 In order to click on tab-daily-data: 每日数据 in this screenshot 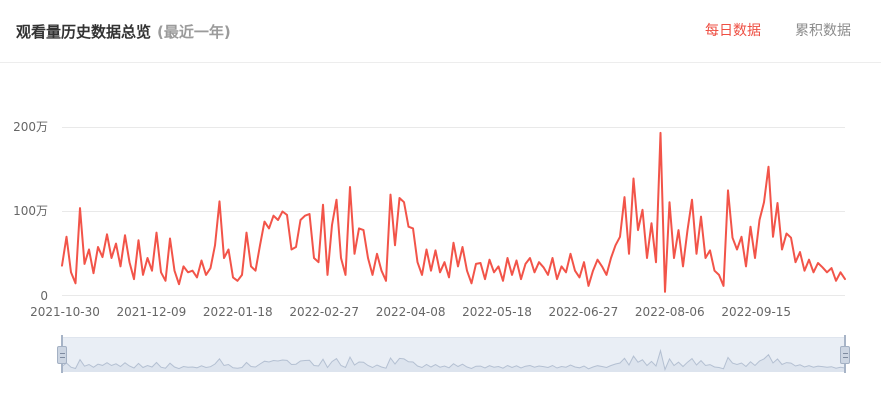, I will do `click(733, 31)`.